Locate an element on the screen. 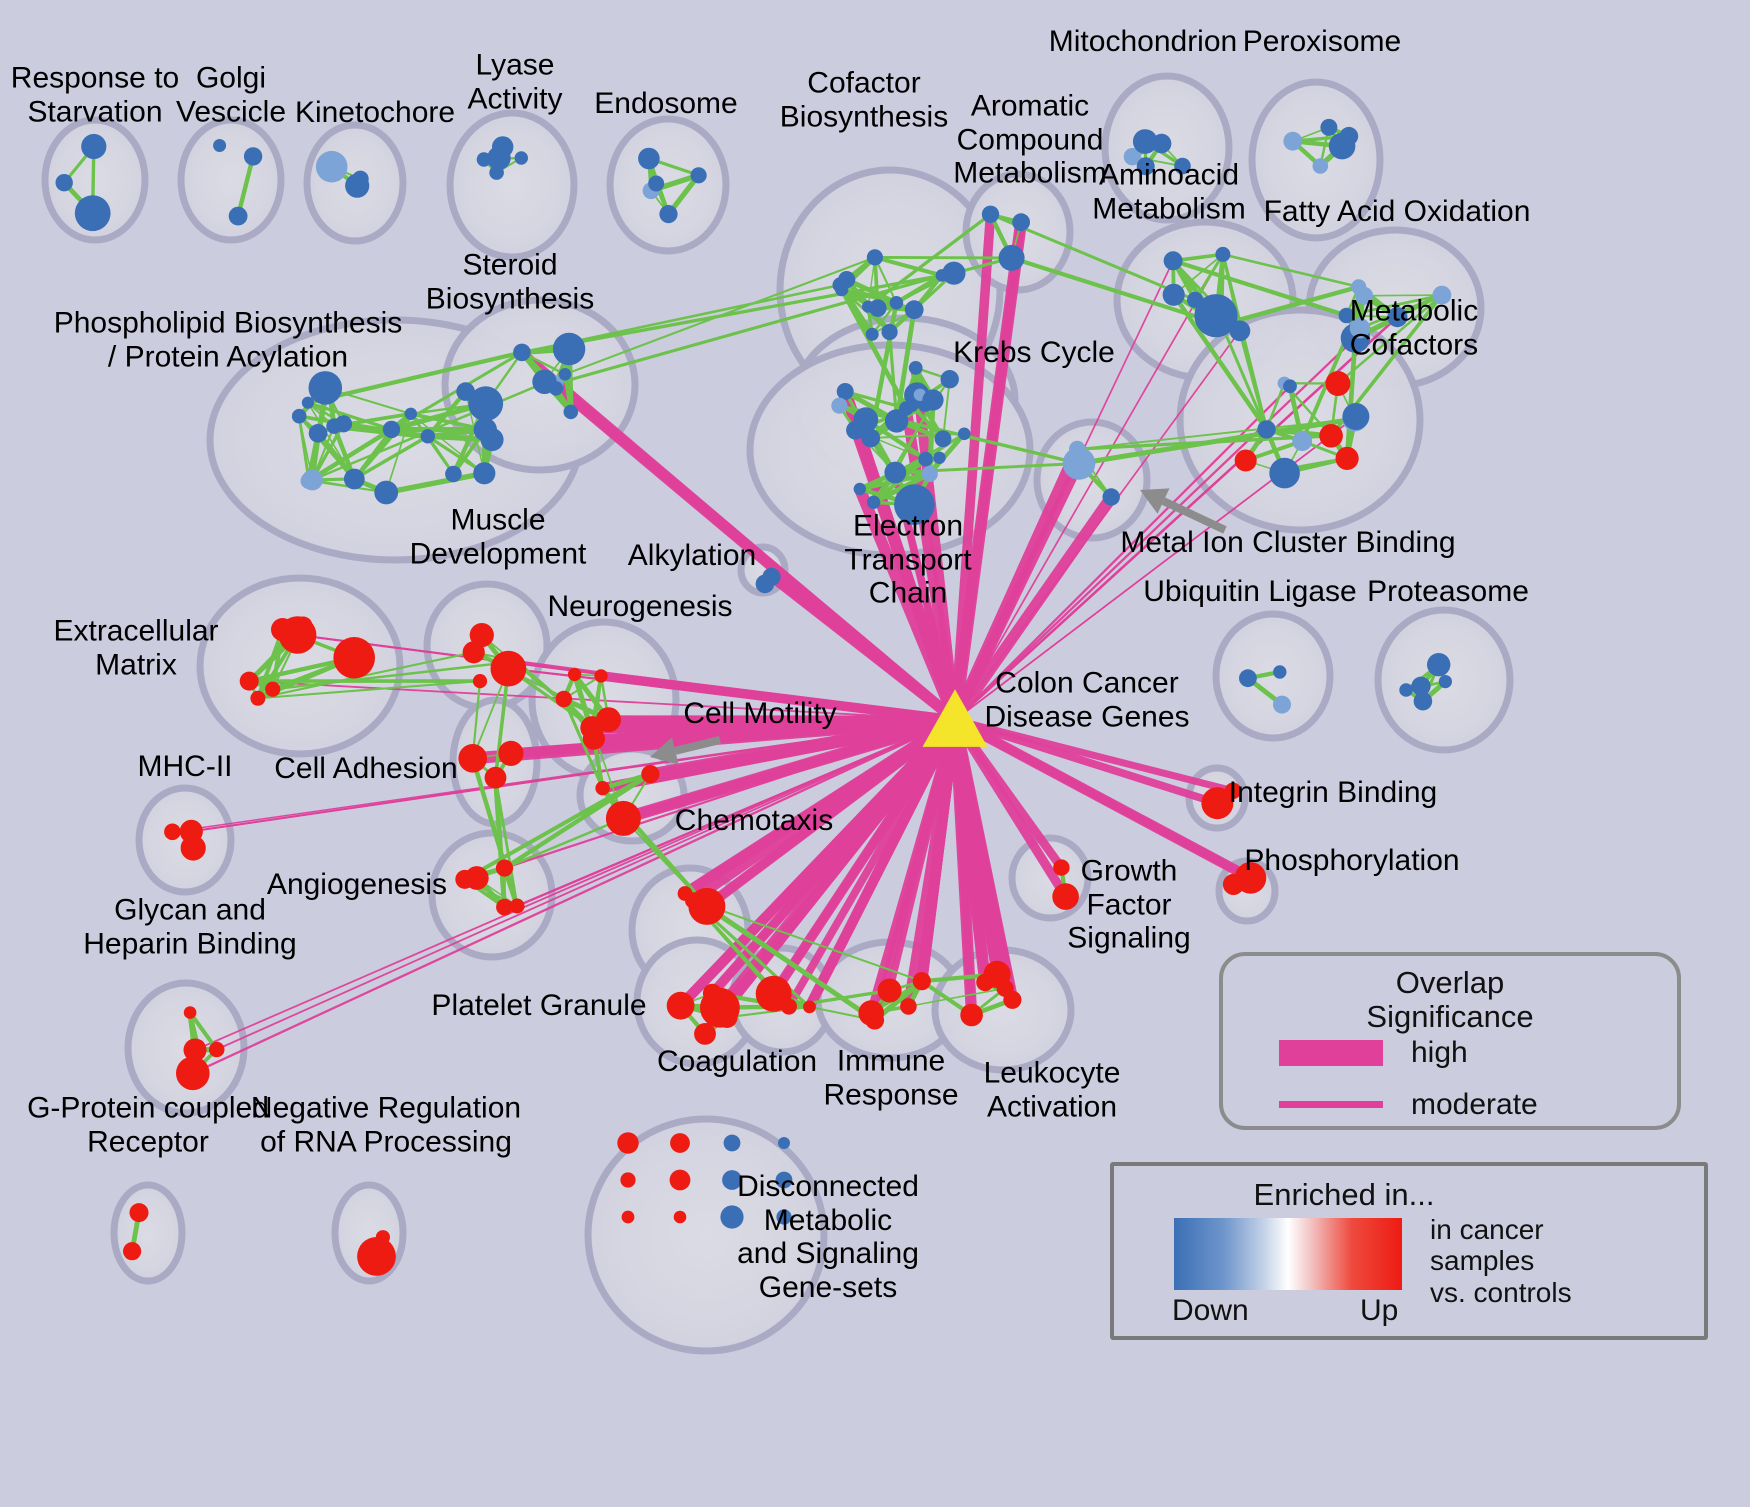 This screenshot has height=1507, width=1750. hub-node is located at coordinates (955, 718).